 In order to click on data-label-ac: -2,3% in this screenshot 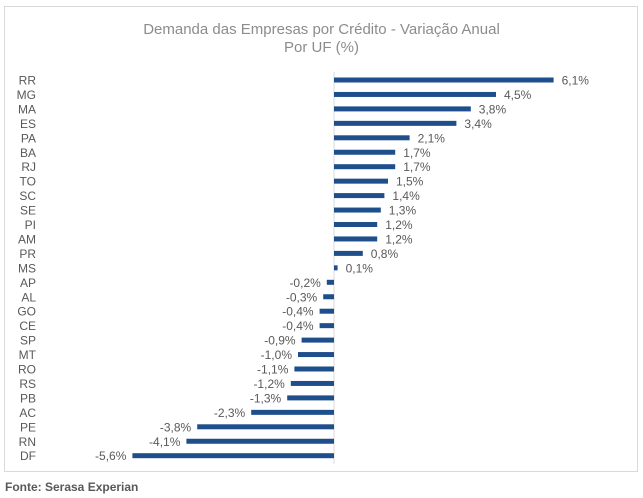, I will do `click(230, 413)`.